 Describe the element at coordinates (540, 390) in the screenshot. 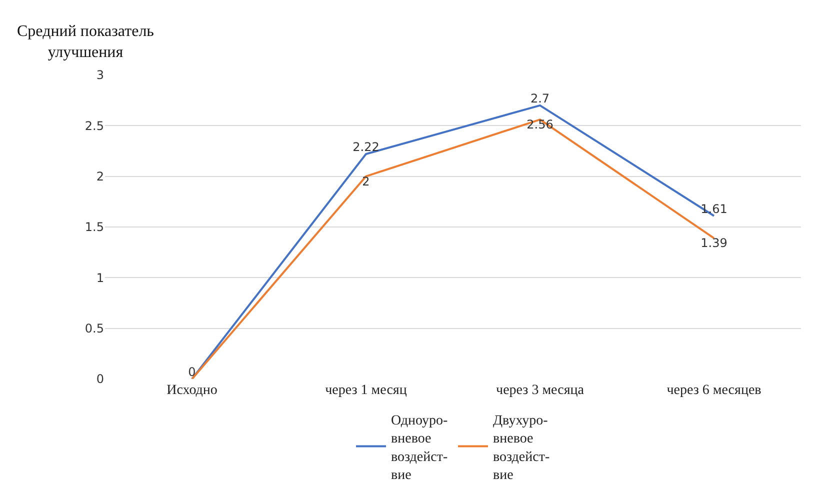

I see `x-tick-label: через 3 месяца` at that location.